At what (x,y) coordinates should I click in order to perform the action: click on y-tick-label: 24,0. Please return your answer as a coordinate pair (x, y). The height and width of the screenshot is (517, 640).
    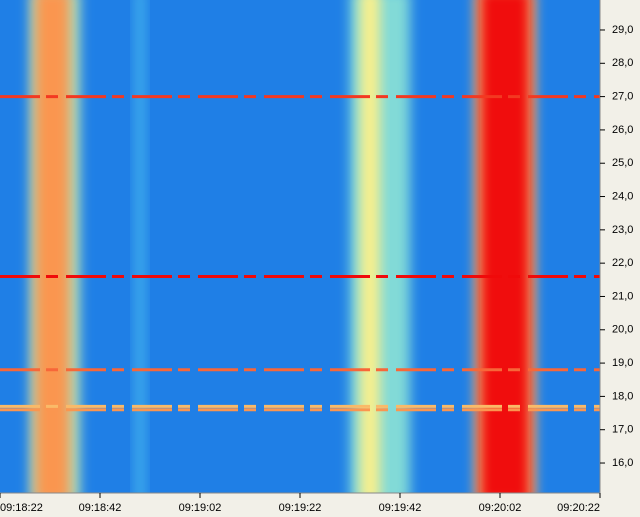
    Looking at the image, I should click on (622, 196).